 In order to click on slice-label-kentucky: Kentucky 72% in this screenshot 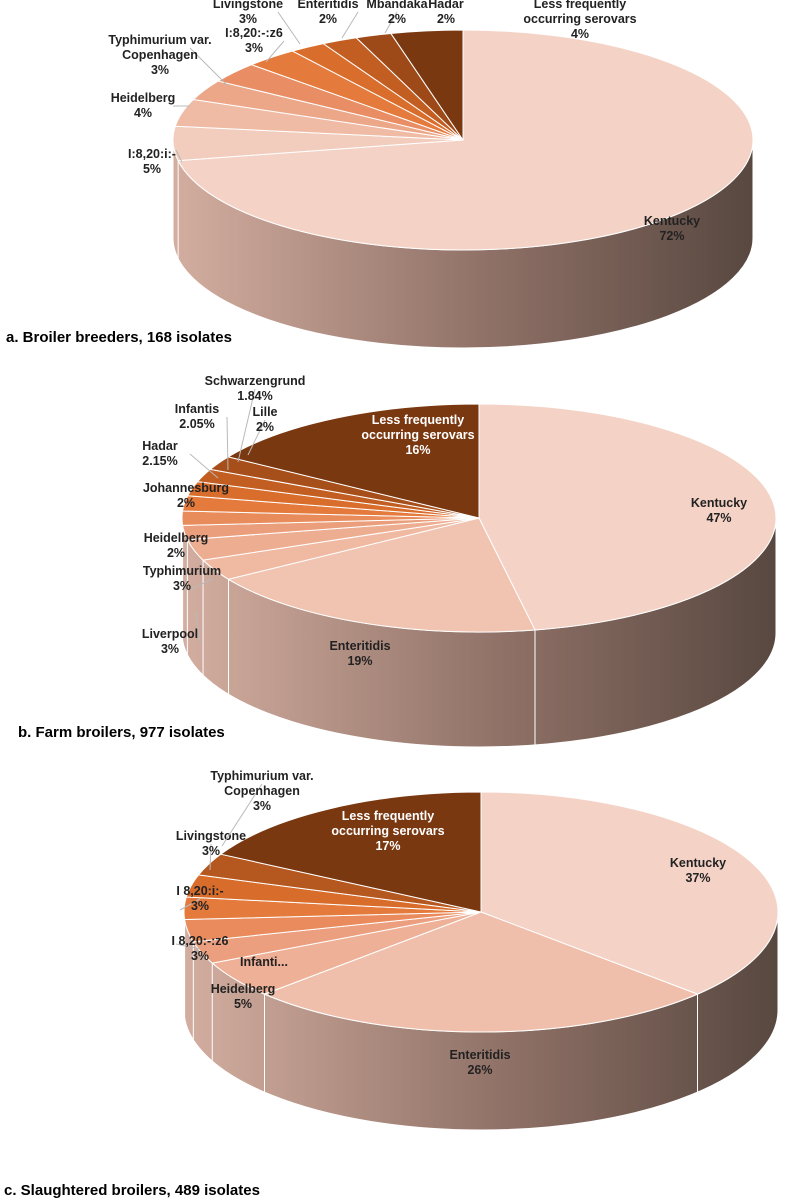, I will do `click(672, 228)`.